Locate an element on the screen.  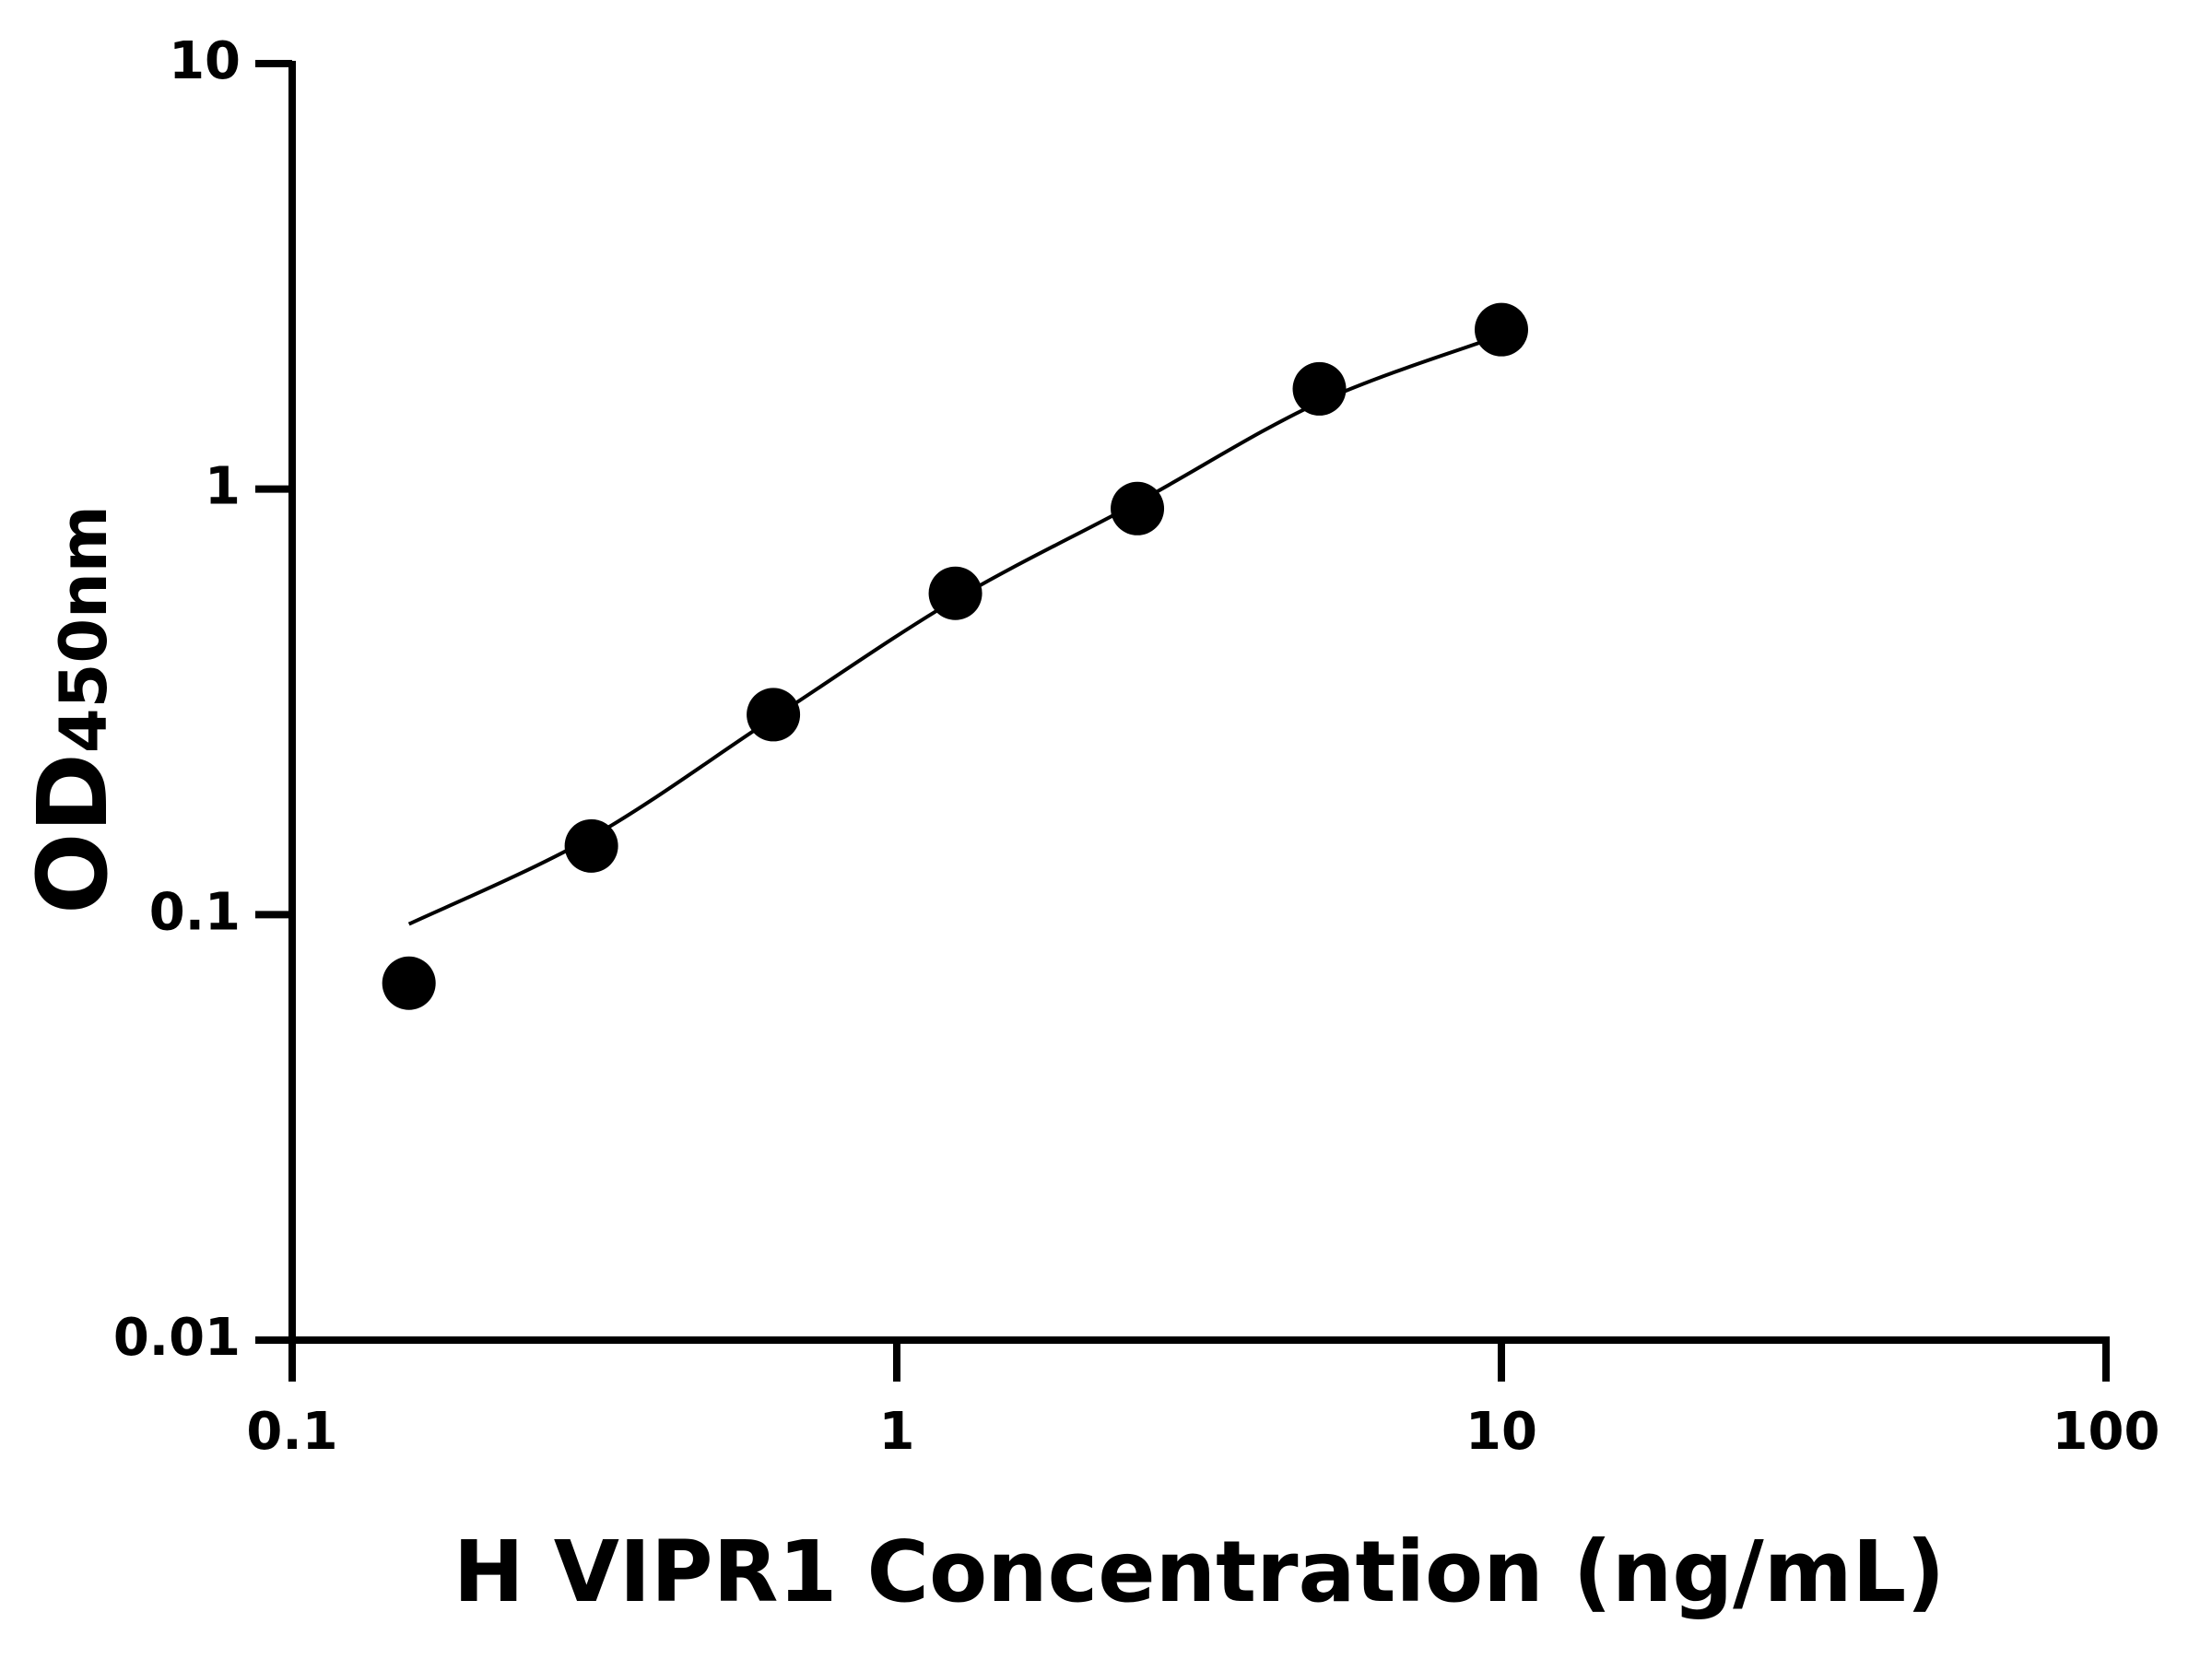
x-tick-label: 100 is located at coordinates (2106, 1432).